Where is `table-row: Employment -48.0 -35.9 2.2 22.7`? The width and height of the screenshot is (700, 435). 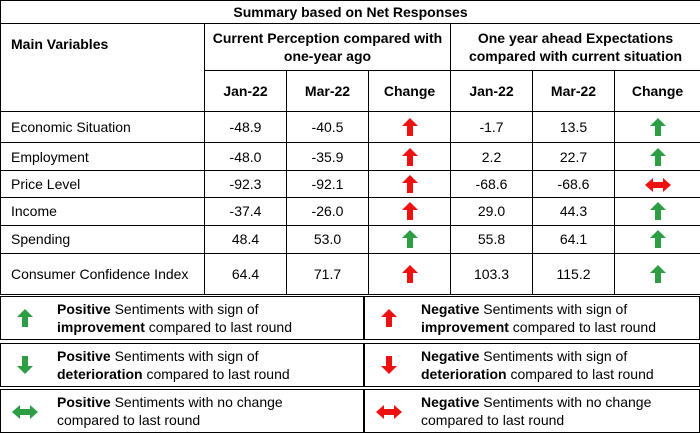
table-row: Employment -48.0 -35.9 2.2 22.7 is located at coordinates (350, 156).